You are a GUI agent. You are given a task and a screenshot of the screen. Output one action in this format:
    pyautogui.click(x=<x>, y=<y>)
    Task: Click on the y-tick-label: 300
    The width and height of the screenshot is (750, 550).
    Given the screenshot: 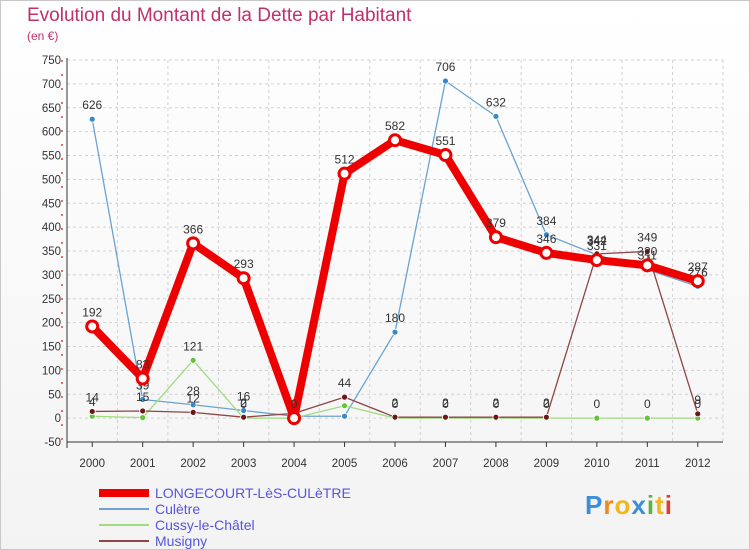 What is the action you would take?
    pyautogui.click(x=51, y=276)
    